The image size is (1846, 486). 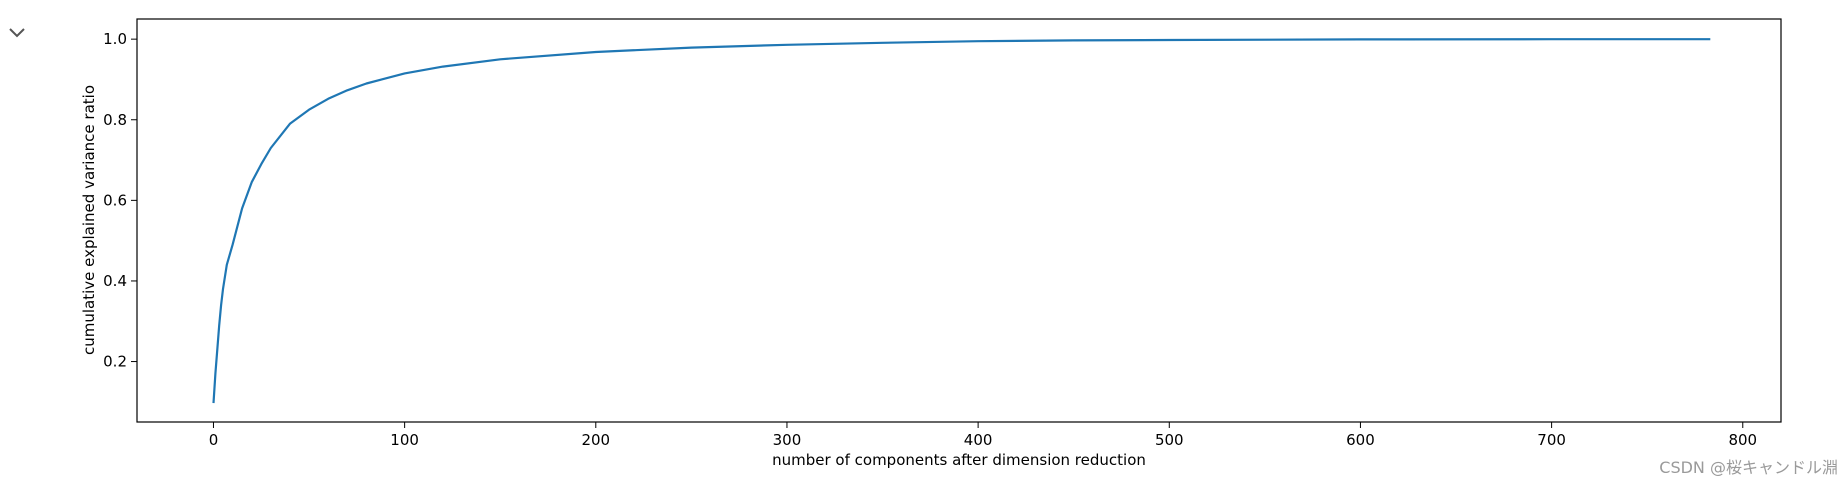 What do you see at coordinates (1551, 440) in the screenshot?
I see `x-tick-label: 700` at bounding box center [1551, 440].